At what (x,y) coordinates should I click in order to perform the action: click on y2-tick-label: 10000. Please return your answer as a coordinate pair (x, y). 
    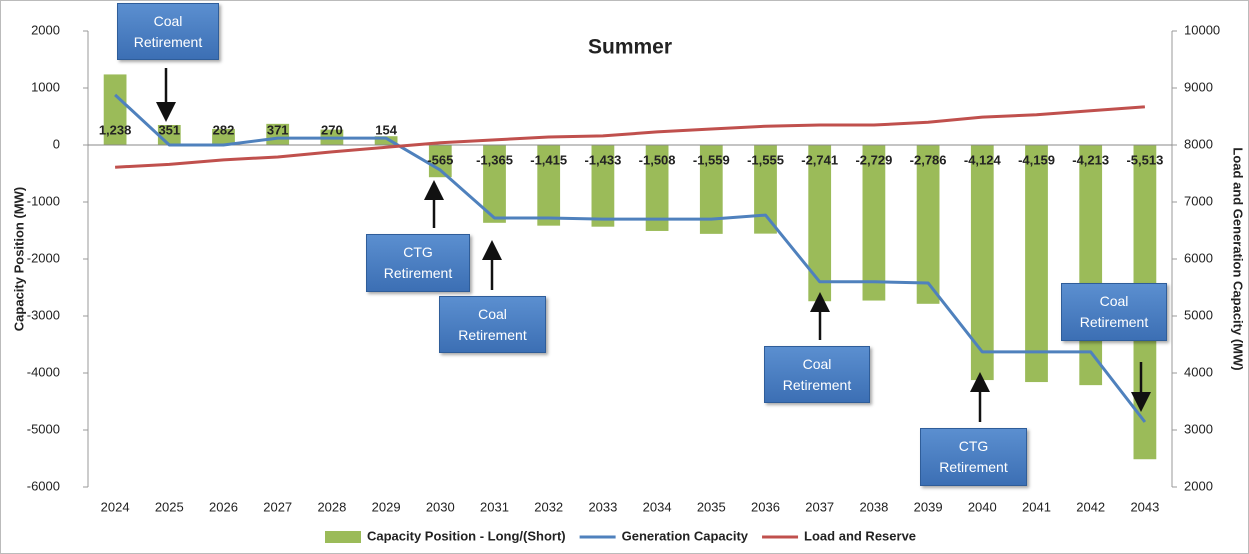
    Looking at the image, I should click on (1202, 29).